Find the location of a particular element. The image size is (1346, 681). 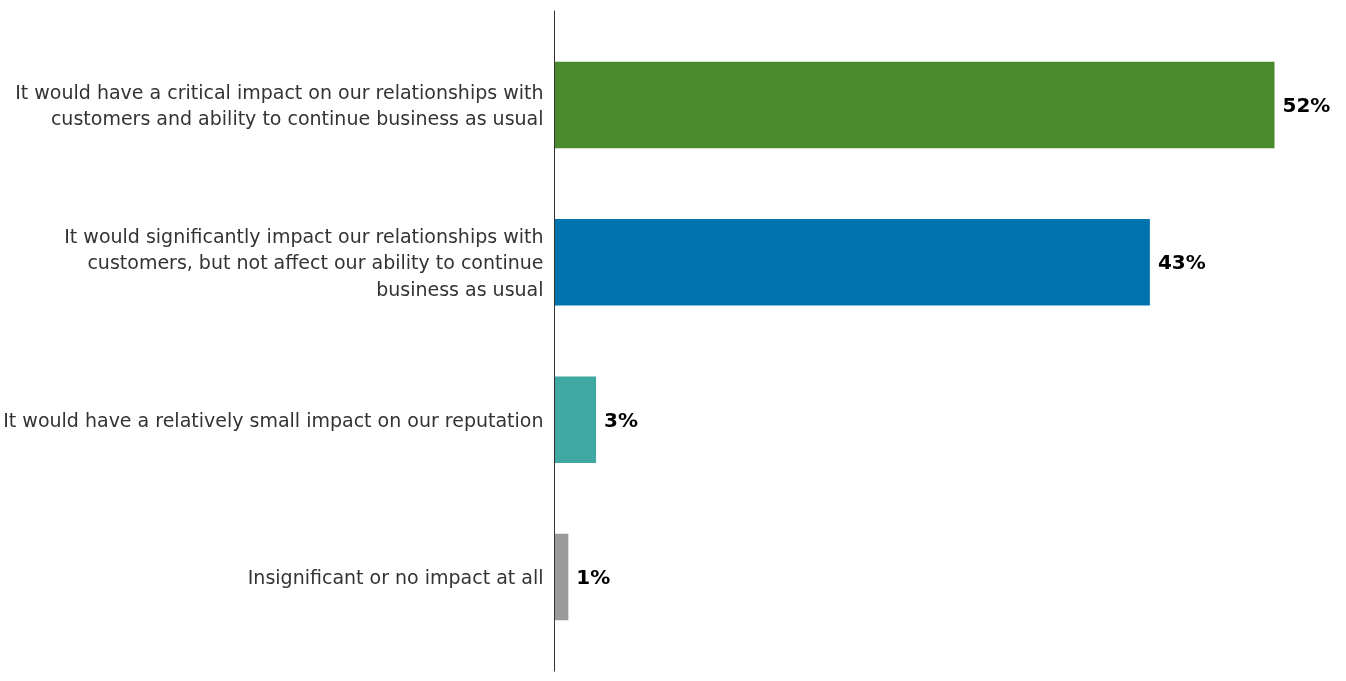

y-tick-label: It would have a critical impact on our relationships with customers and ability to continue business as usual is located at coordinates (279, 105).